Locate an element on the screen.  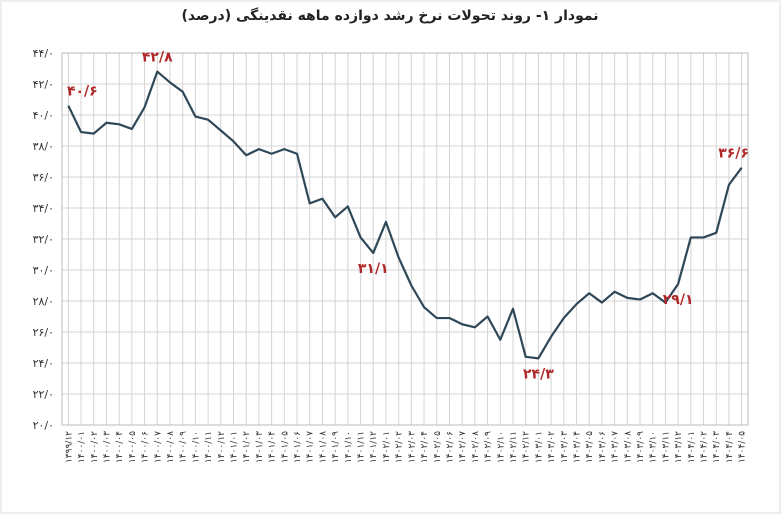
x-tick-label: ۱۴۰۰/۰۶ is located at coordinates (146, 447).